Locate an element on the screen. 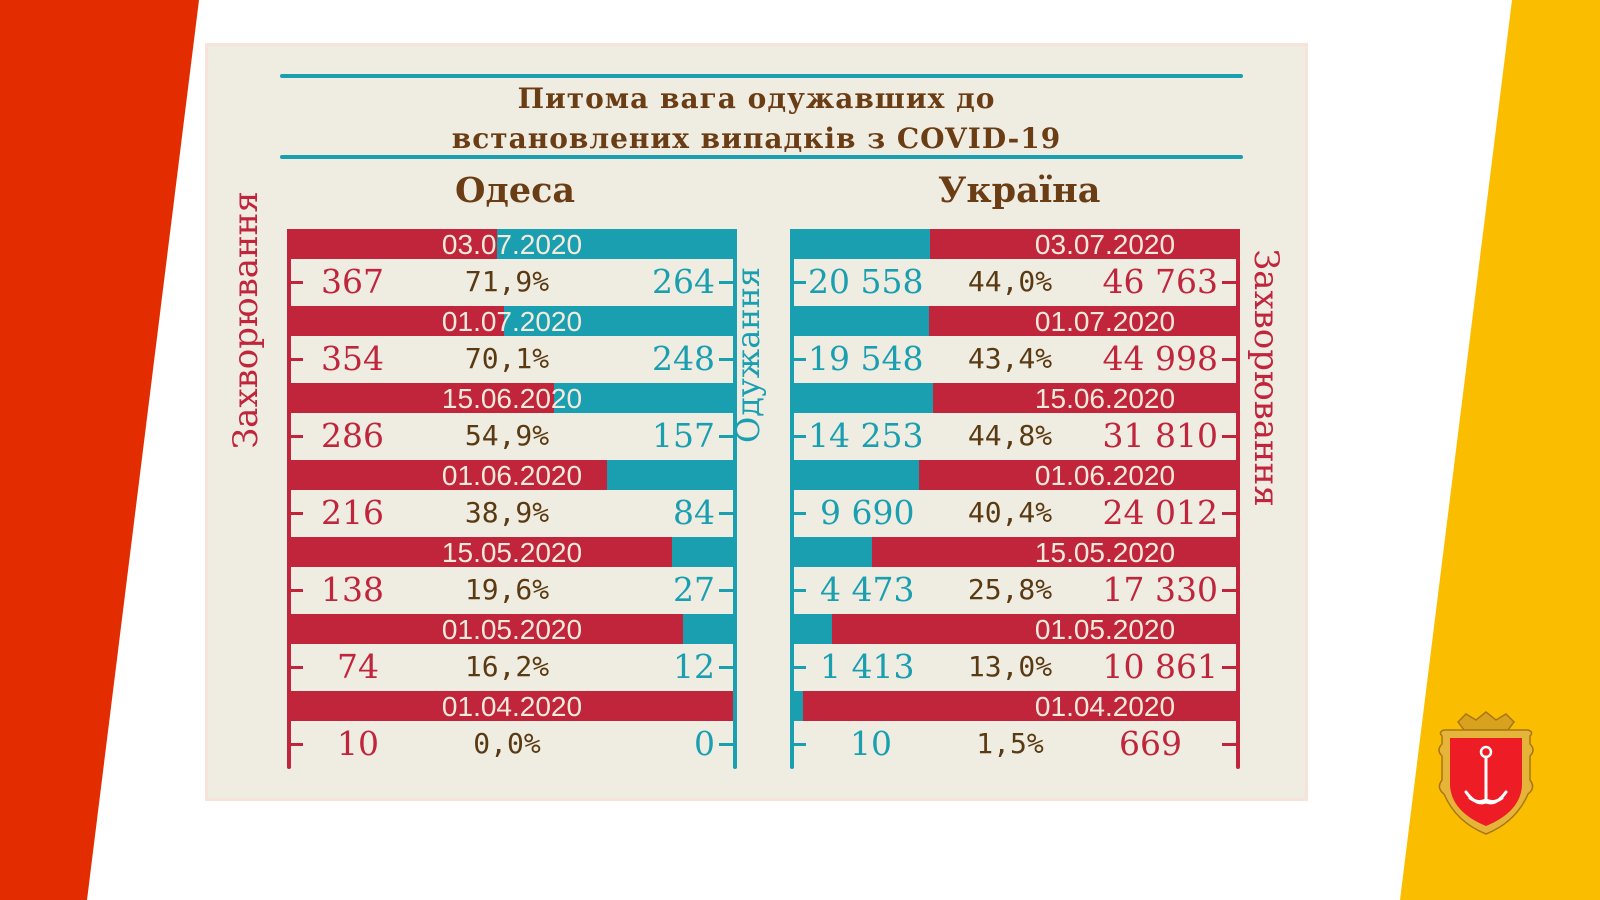  recovered-value: 27 is located at coordinates (694, 589).